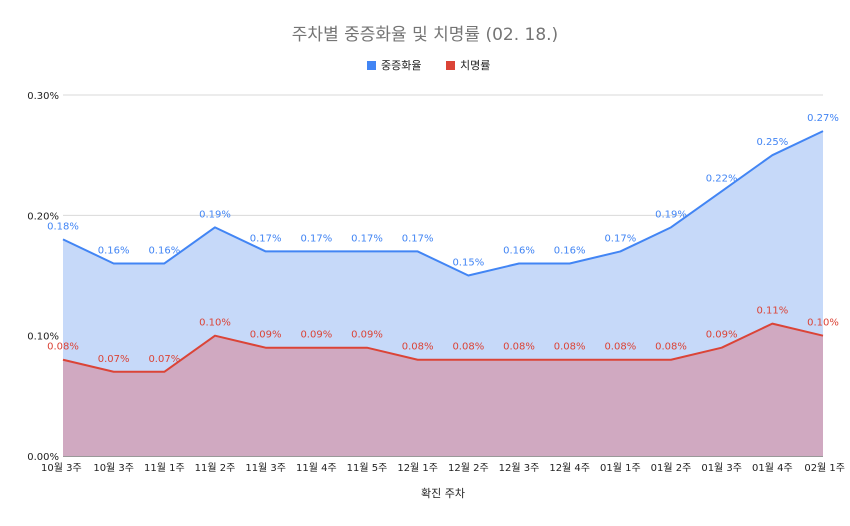 The width and height of the screenshot is (850, 526). Describe the element at coordinates (721, 468) in the screenshot. I see `x-tick-label: 01월 3주` at that location.